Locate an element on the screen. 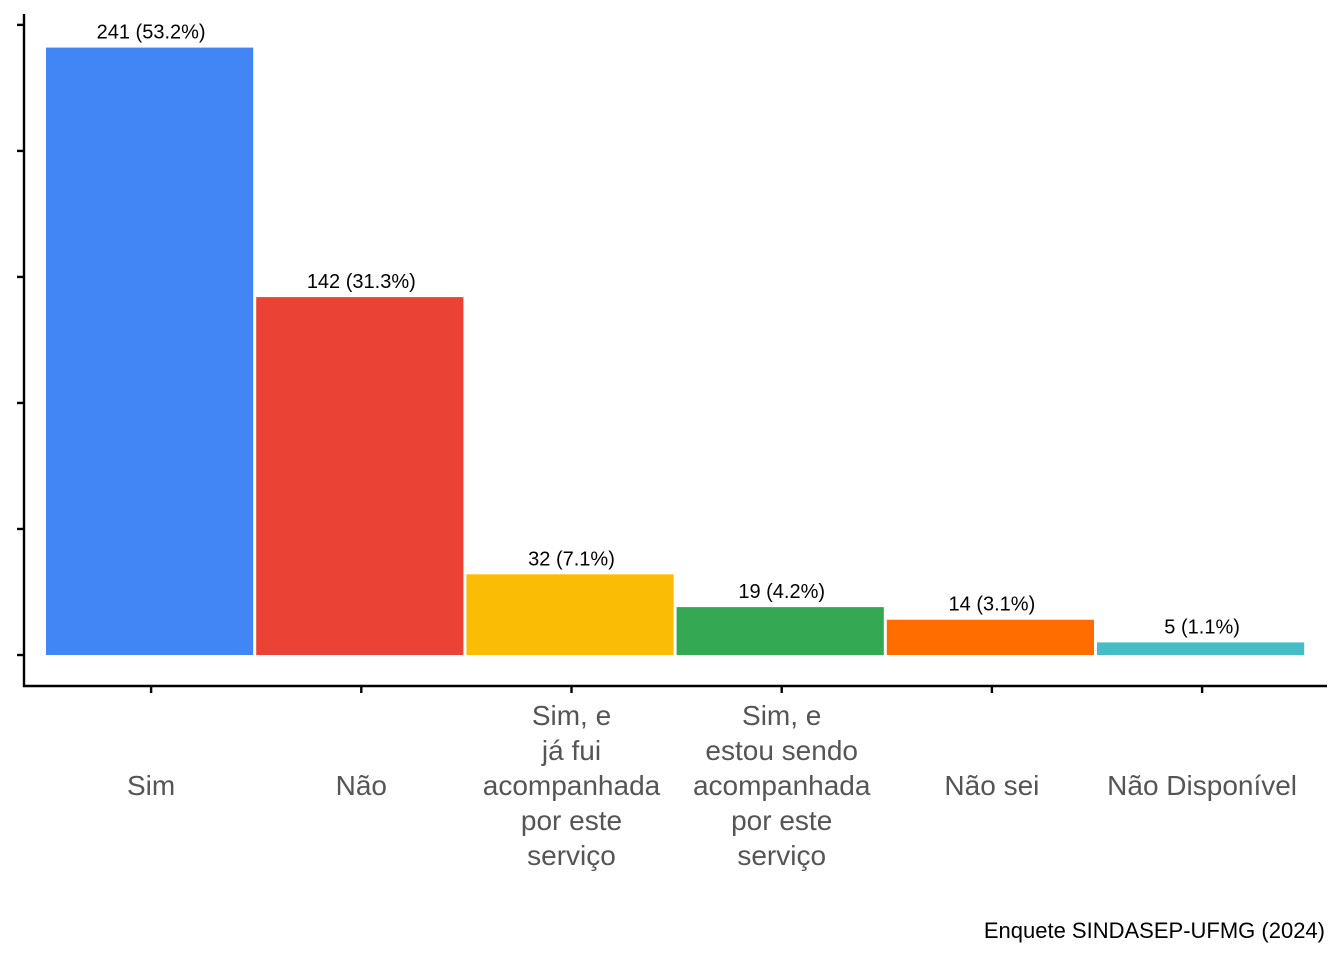  bar-value-label: 142 (31.3%) is located at coordinates (361, 282).